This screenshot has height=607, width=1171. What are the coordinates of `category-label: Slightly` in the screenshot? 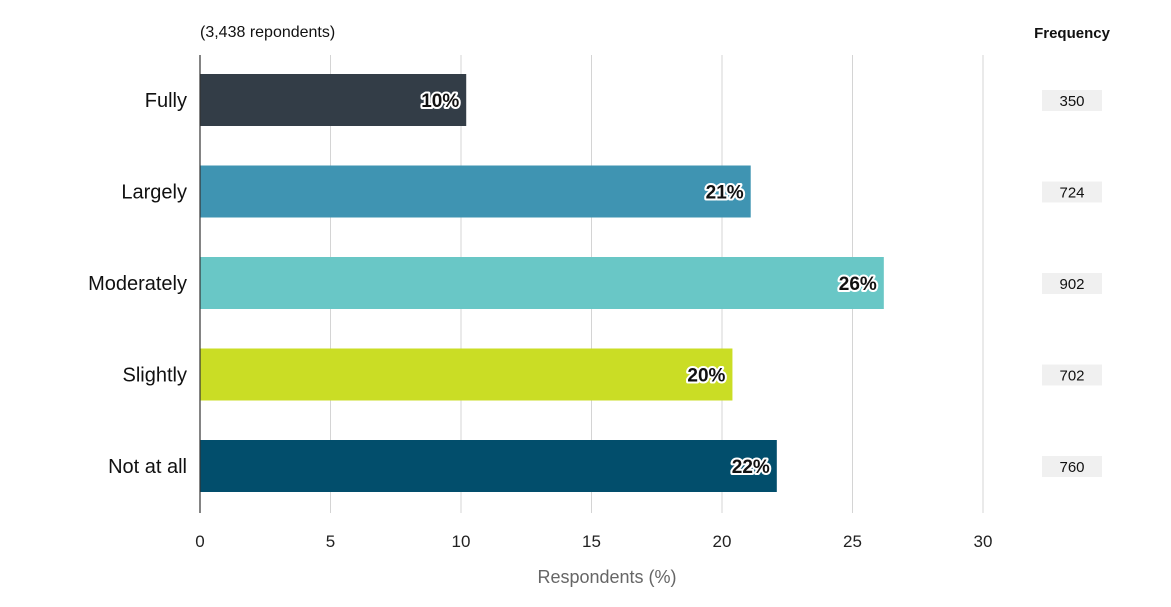 It's located at (155, 376).